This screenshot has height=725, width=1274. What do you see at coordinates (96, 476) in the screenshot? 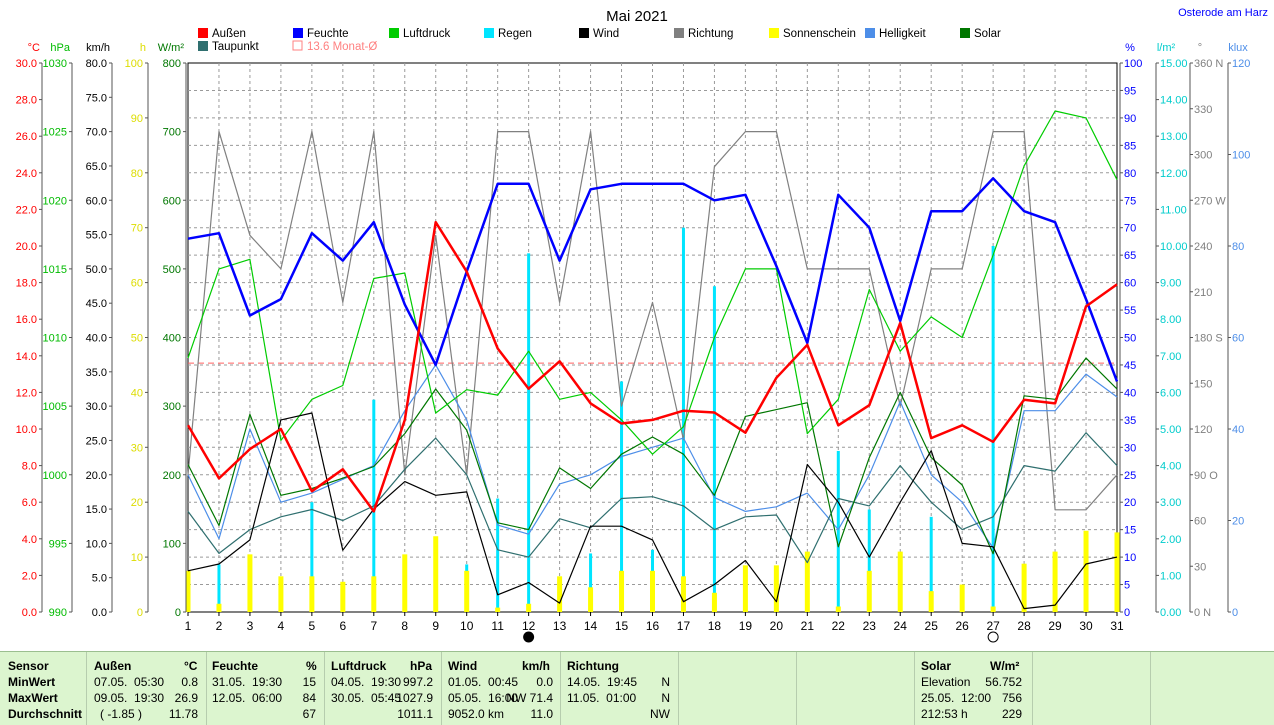
I see `left-axis-tick-label: 20.0` at bounding box center [96, 476].